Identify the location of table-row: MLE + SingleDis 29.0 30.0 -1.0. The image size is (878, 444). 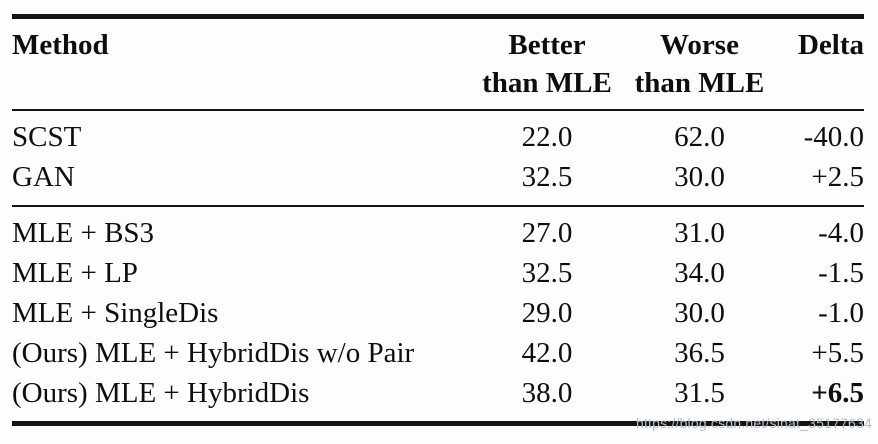
(438, 313).